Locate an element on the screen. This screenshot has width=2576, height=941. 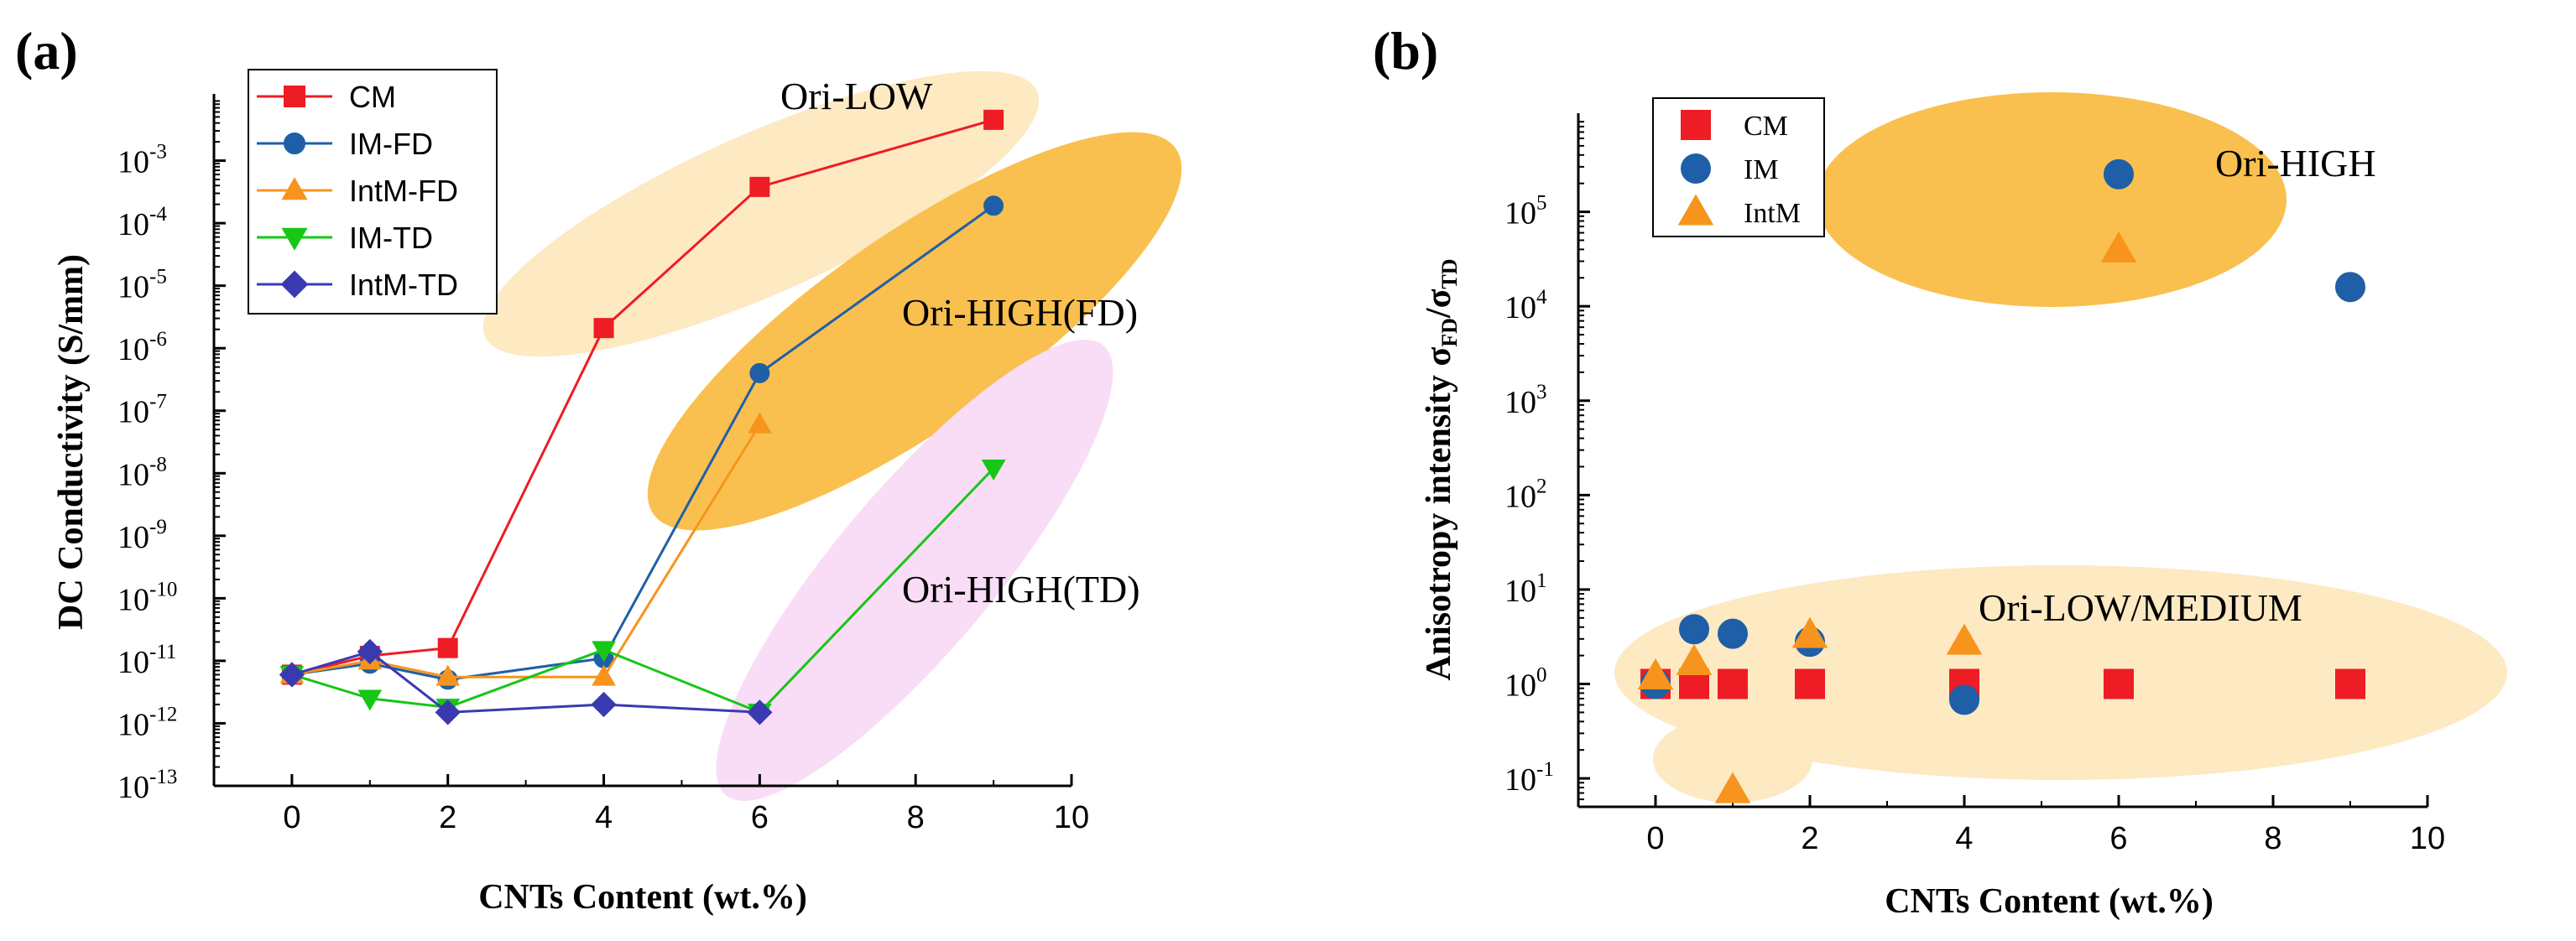
ori-high-td-label: Ori-HIGH(TD) is located at coordinates (1021, 589).